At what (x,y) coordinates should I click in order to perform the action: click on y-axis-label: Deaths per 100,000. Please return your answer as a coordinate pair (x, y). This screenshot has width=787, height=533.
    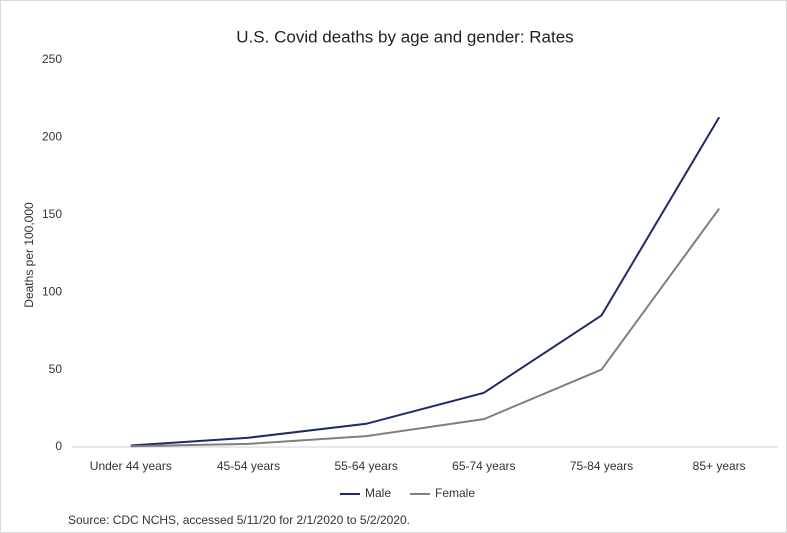
    Looking at the image, I should click on (29, 255).